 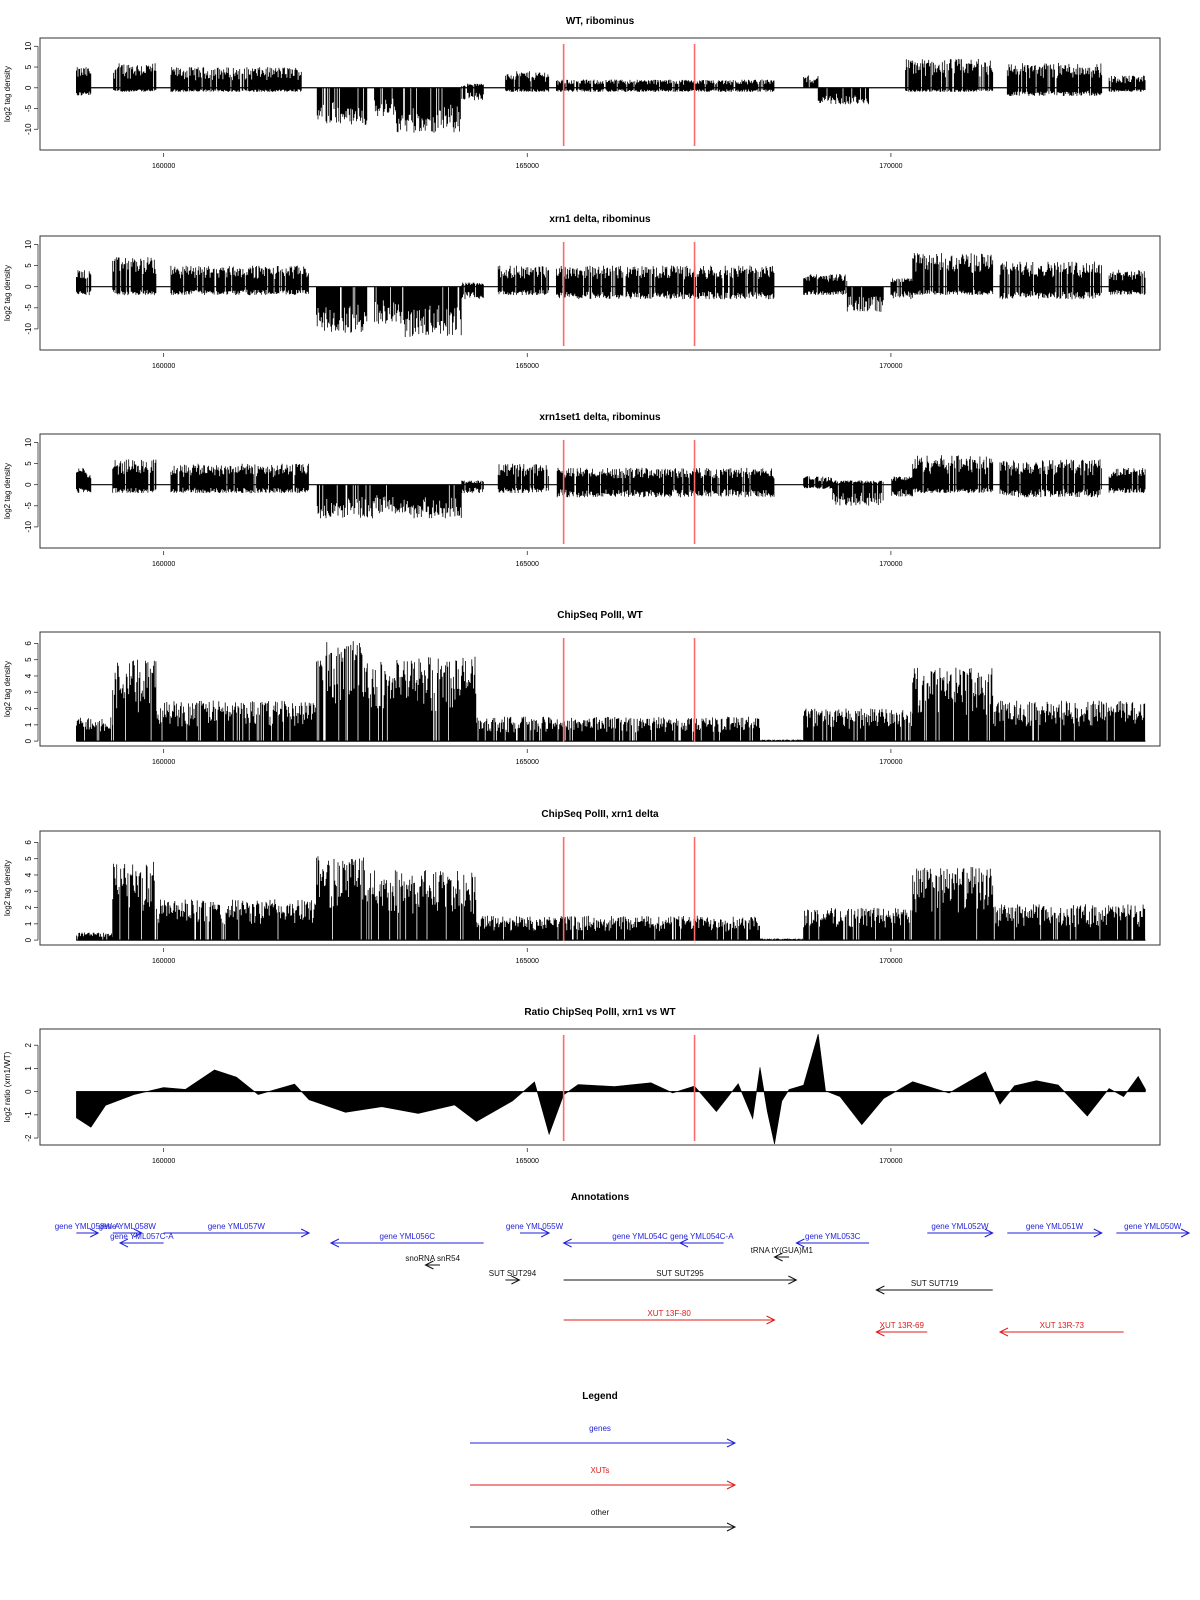 What do you see at coordinates (432, 1258) in the screenshot?
I see `annotation-label: snoRNA snR54` at bounding box center [432, 1258].